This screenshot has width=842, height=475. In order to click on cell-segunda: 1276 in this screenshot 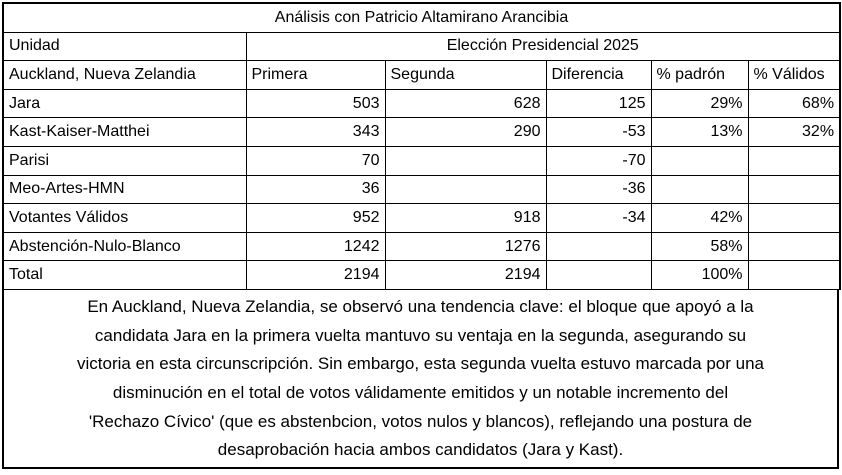, I will do `click(465, 246)`.